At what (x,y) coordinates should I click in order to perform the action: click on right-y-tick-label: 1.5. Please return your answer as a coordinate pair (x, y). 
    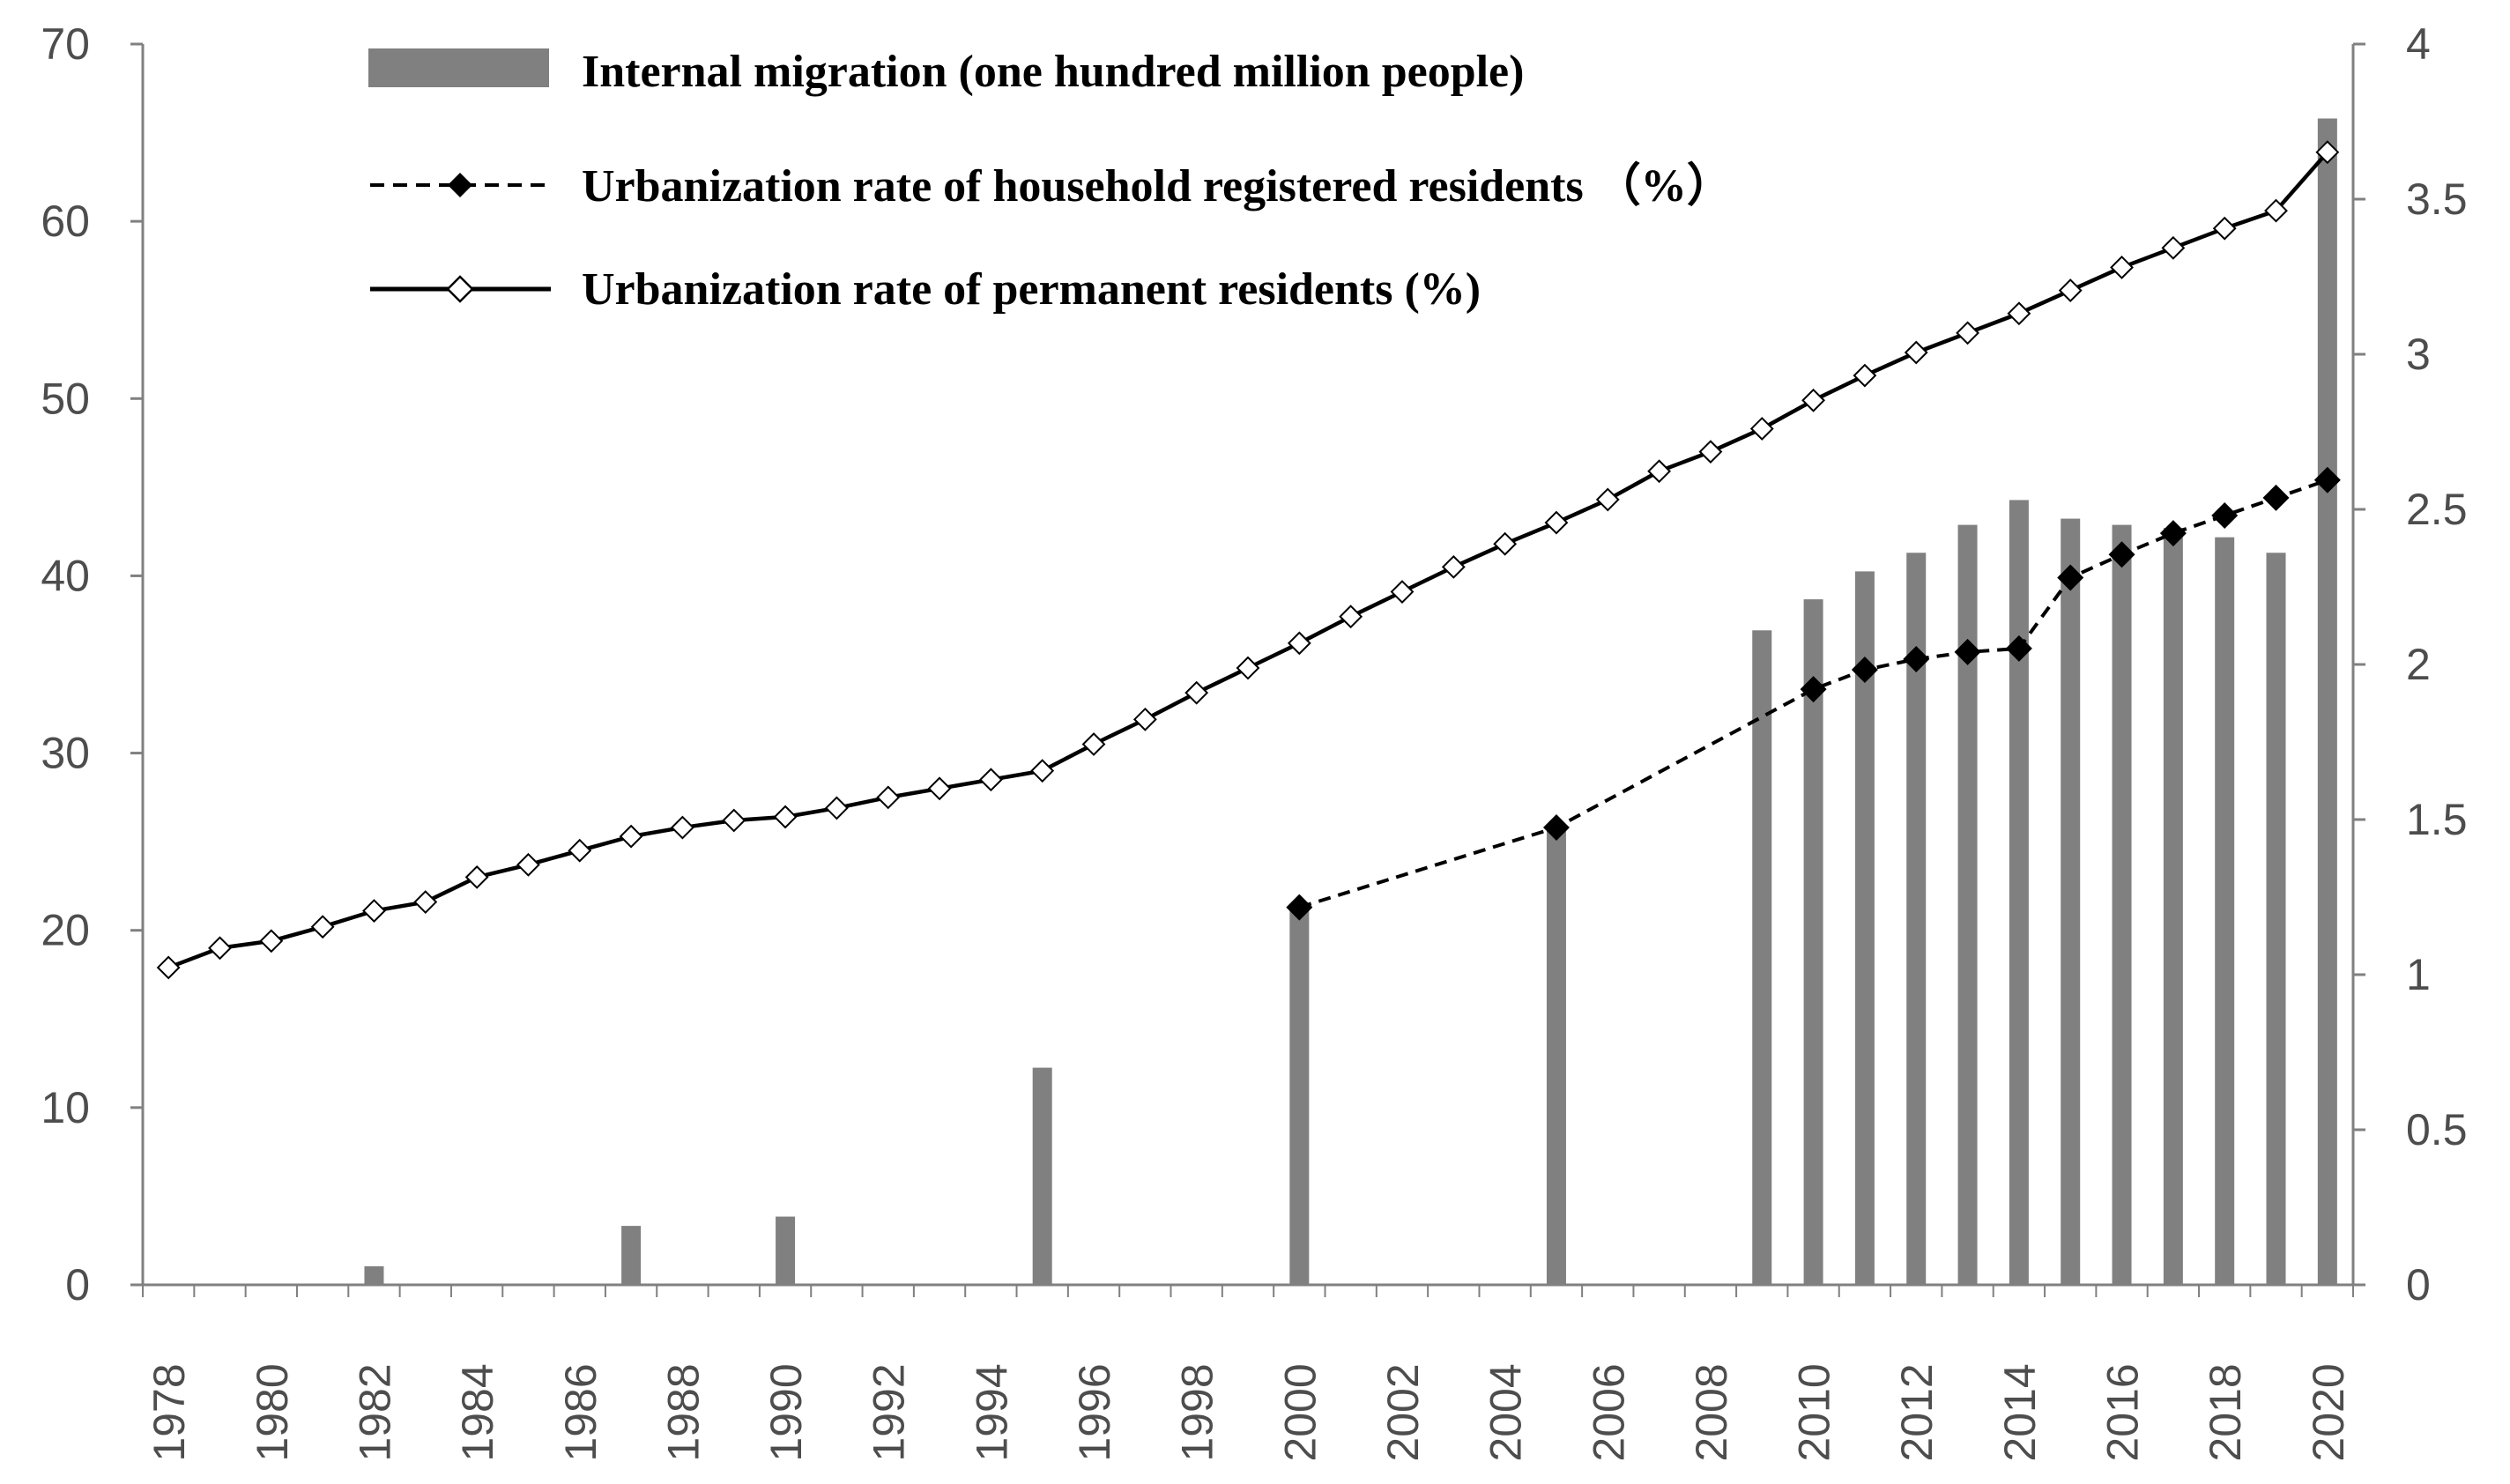
    Looking at the image, I should click on (2437, 819).